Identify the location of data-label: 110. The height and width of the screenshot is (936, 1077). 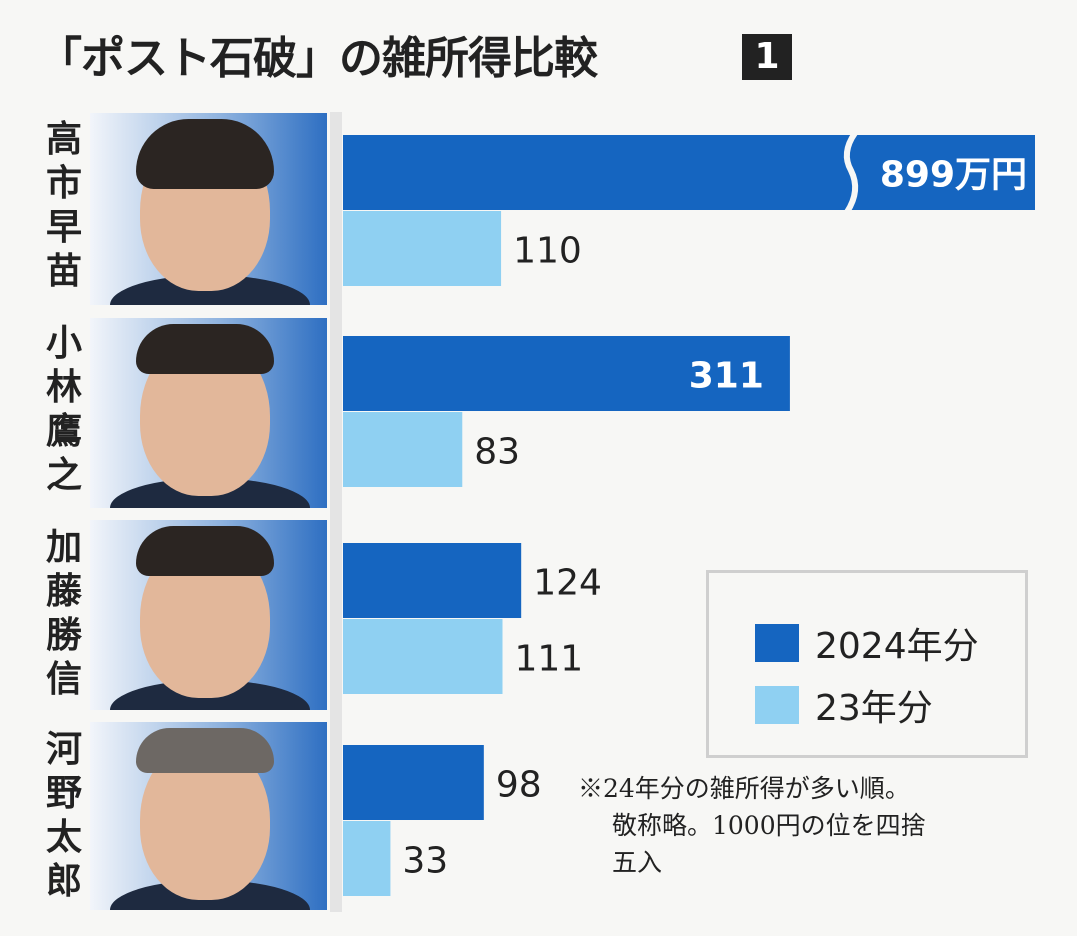
(547, 251).